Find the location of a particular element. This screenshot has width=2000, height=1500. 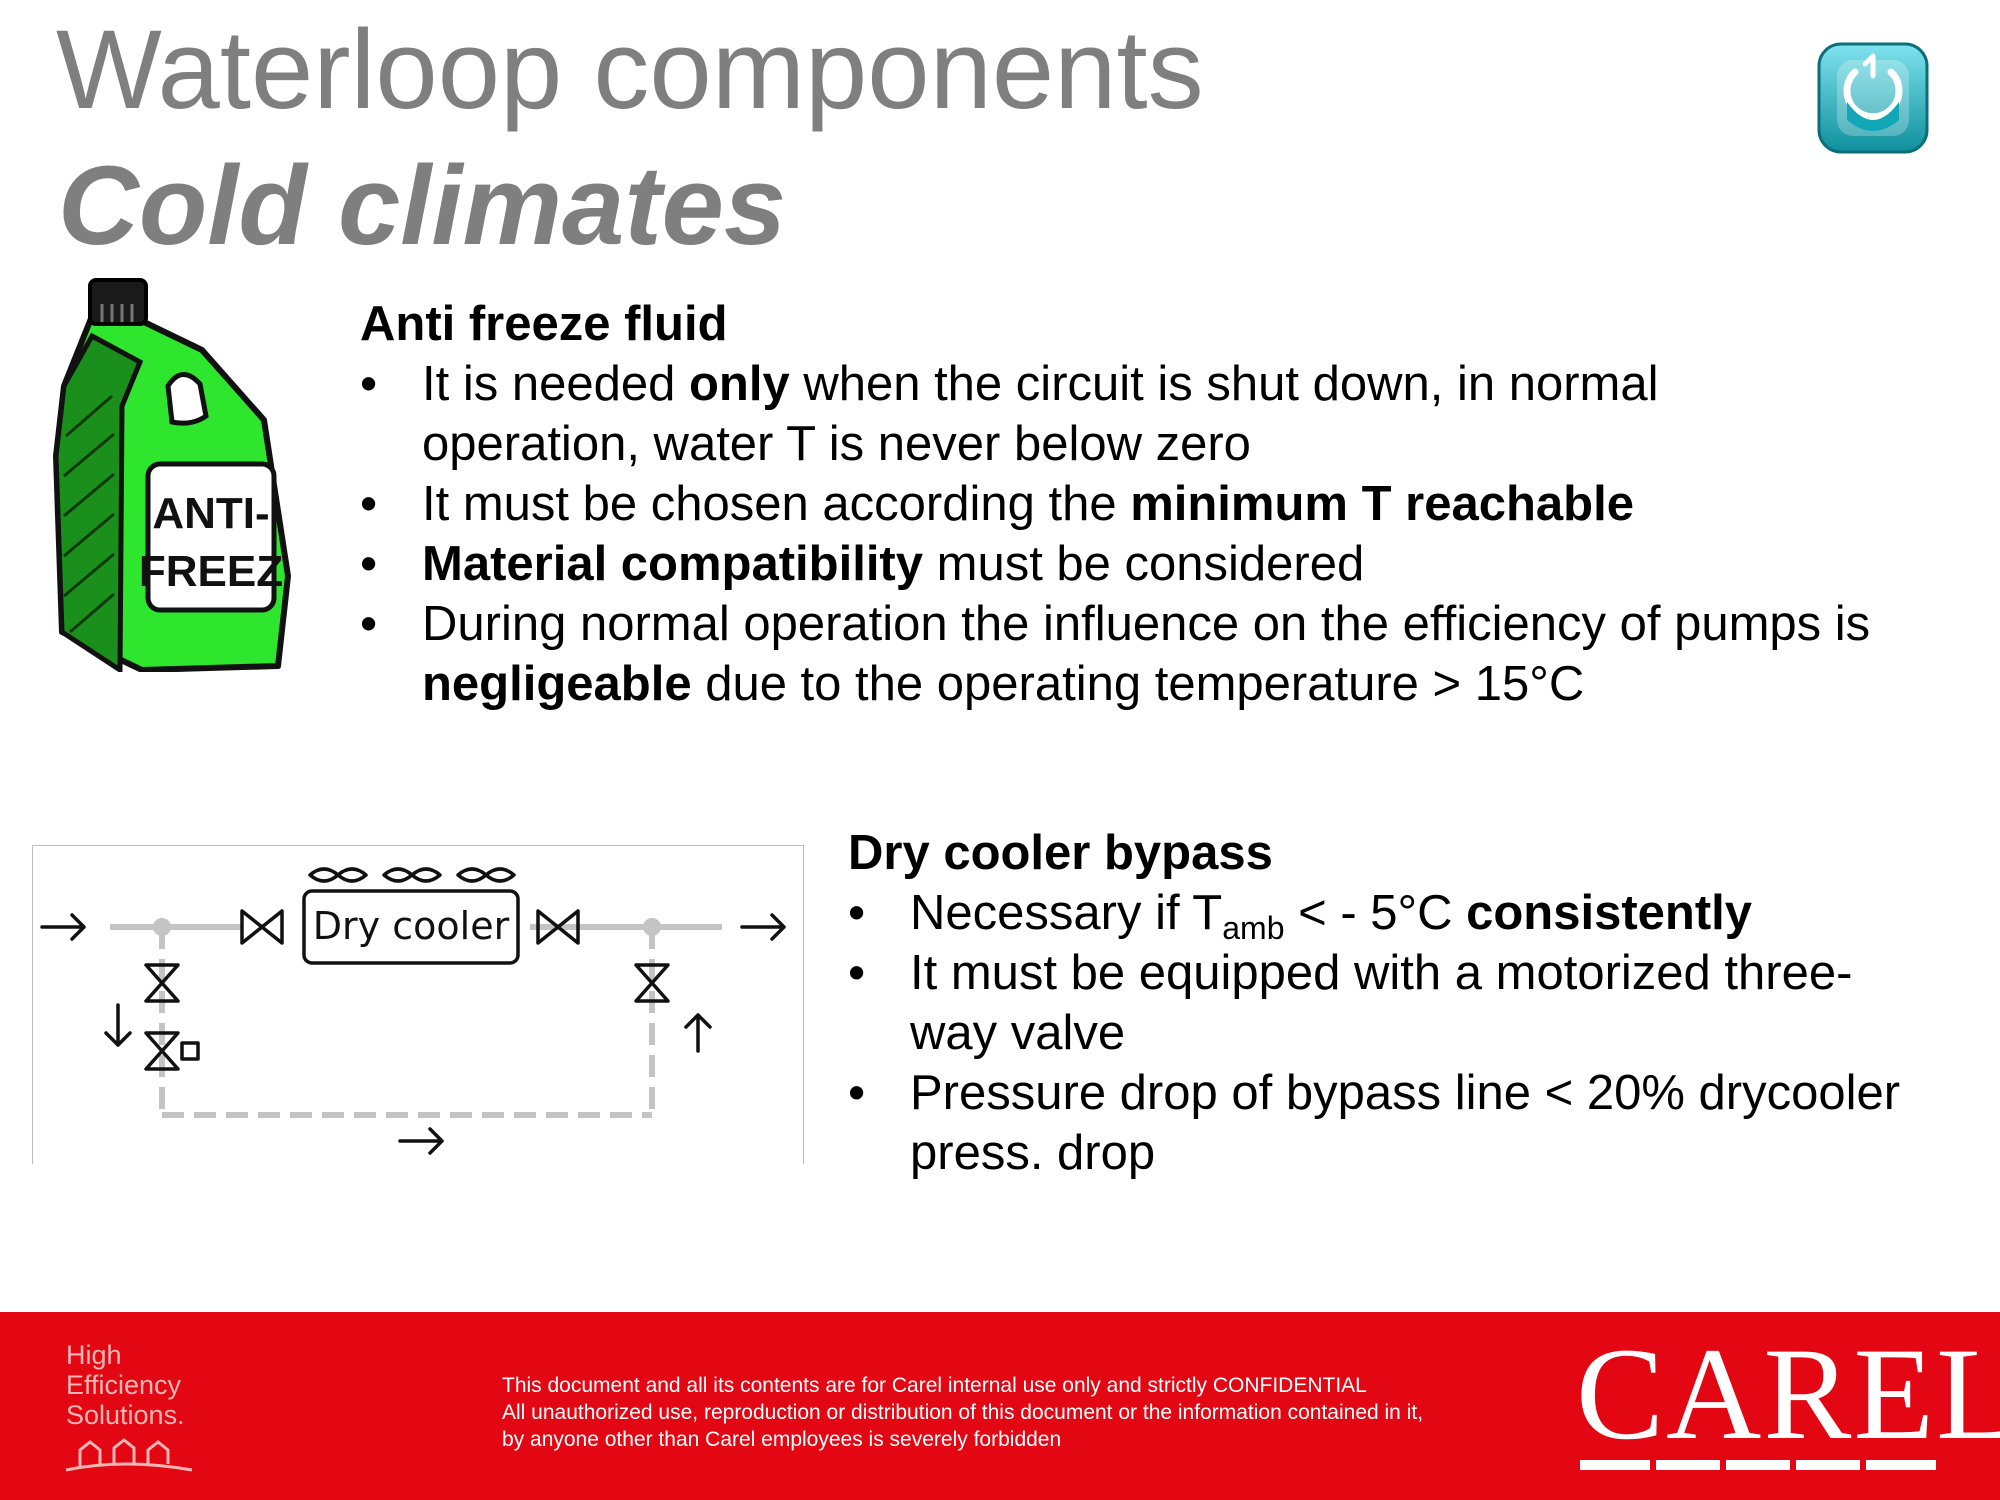

text: It must be chosen according the is located at coordinates (776, 504).